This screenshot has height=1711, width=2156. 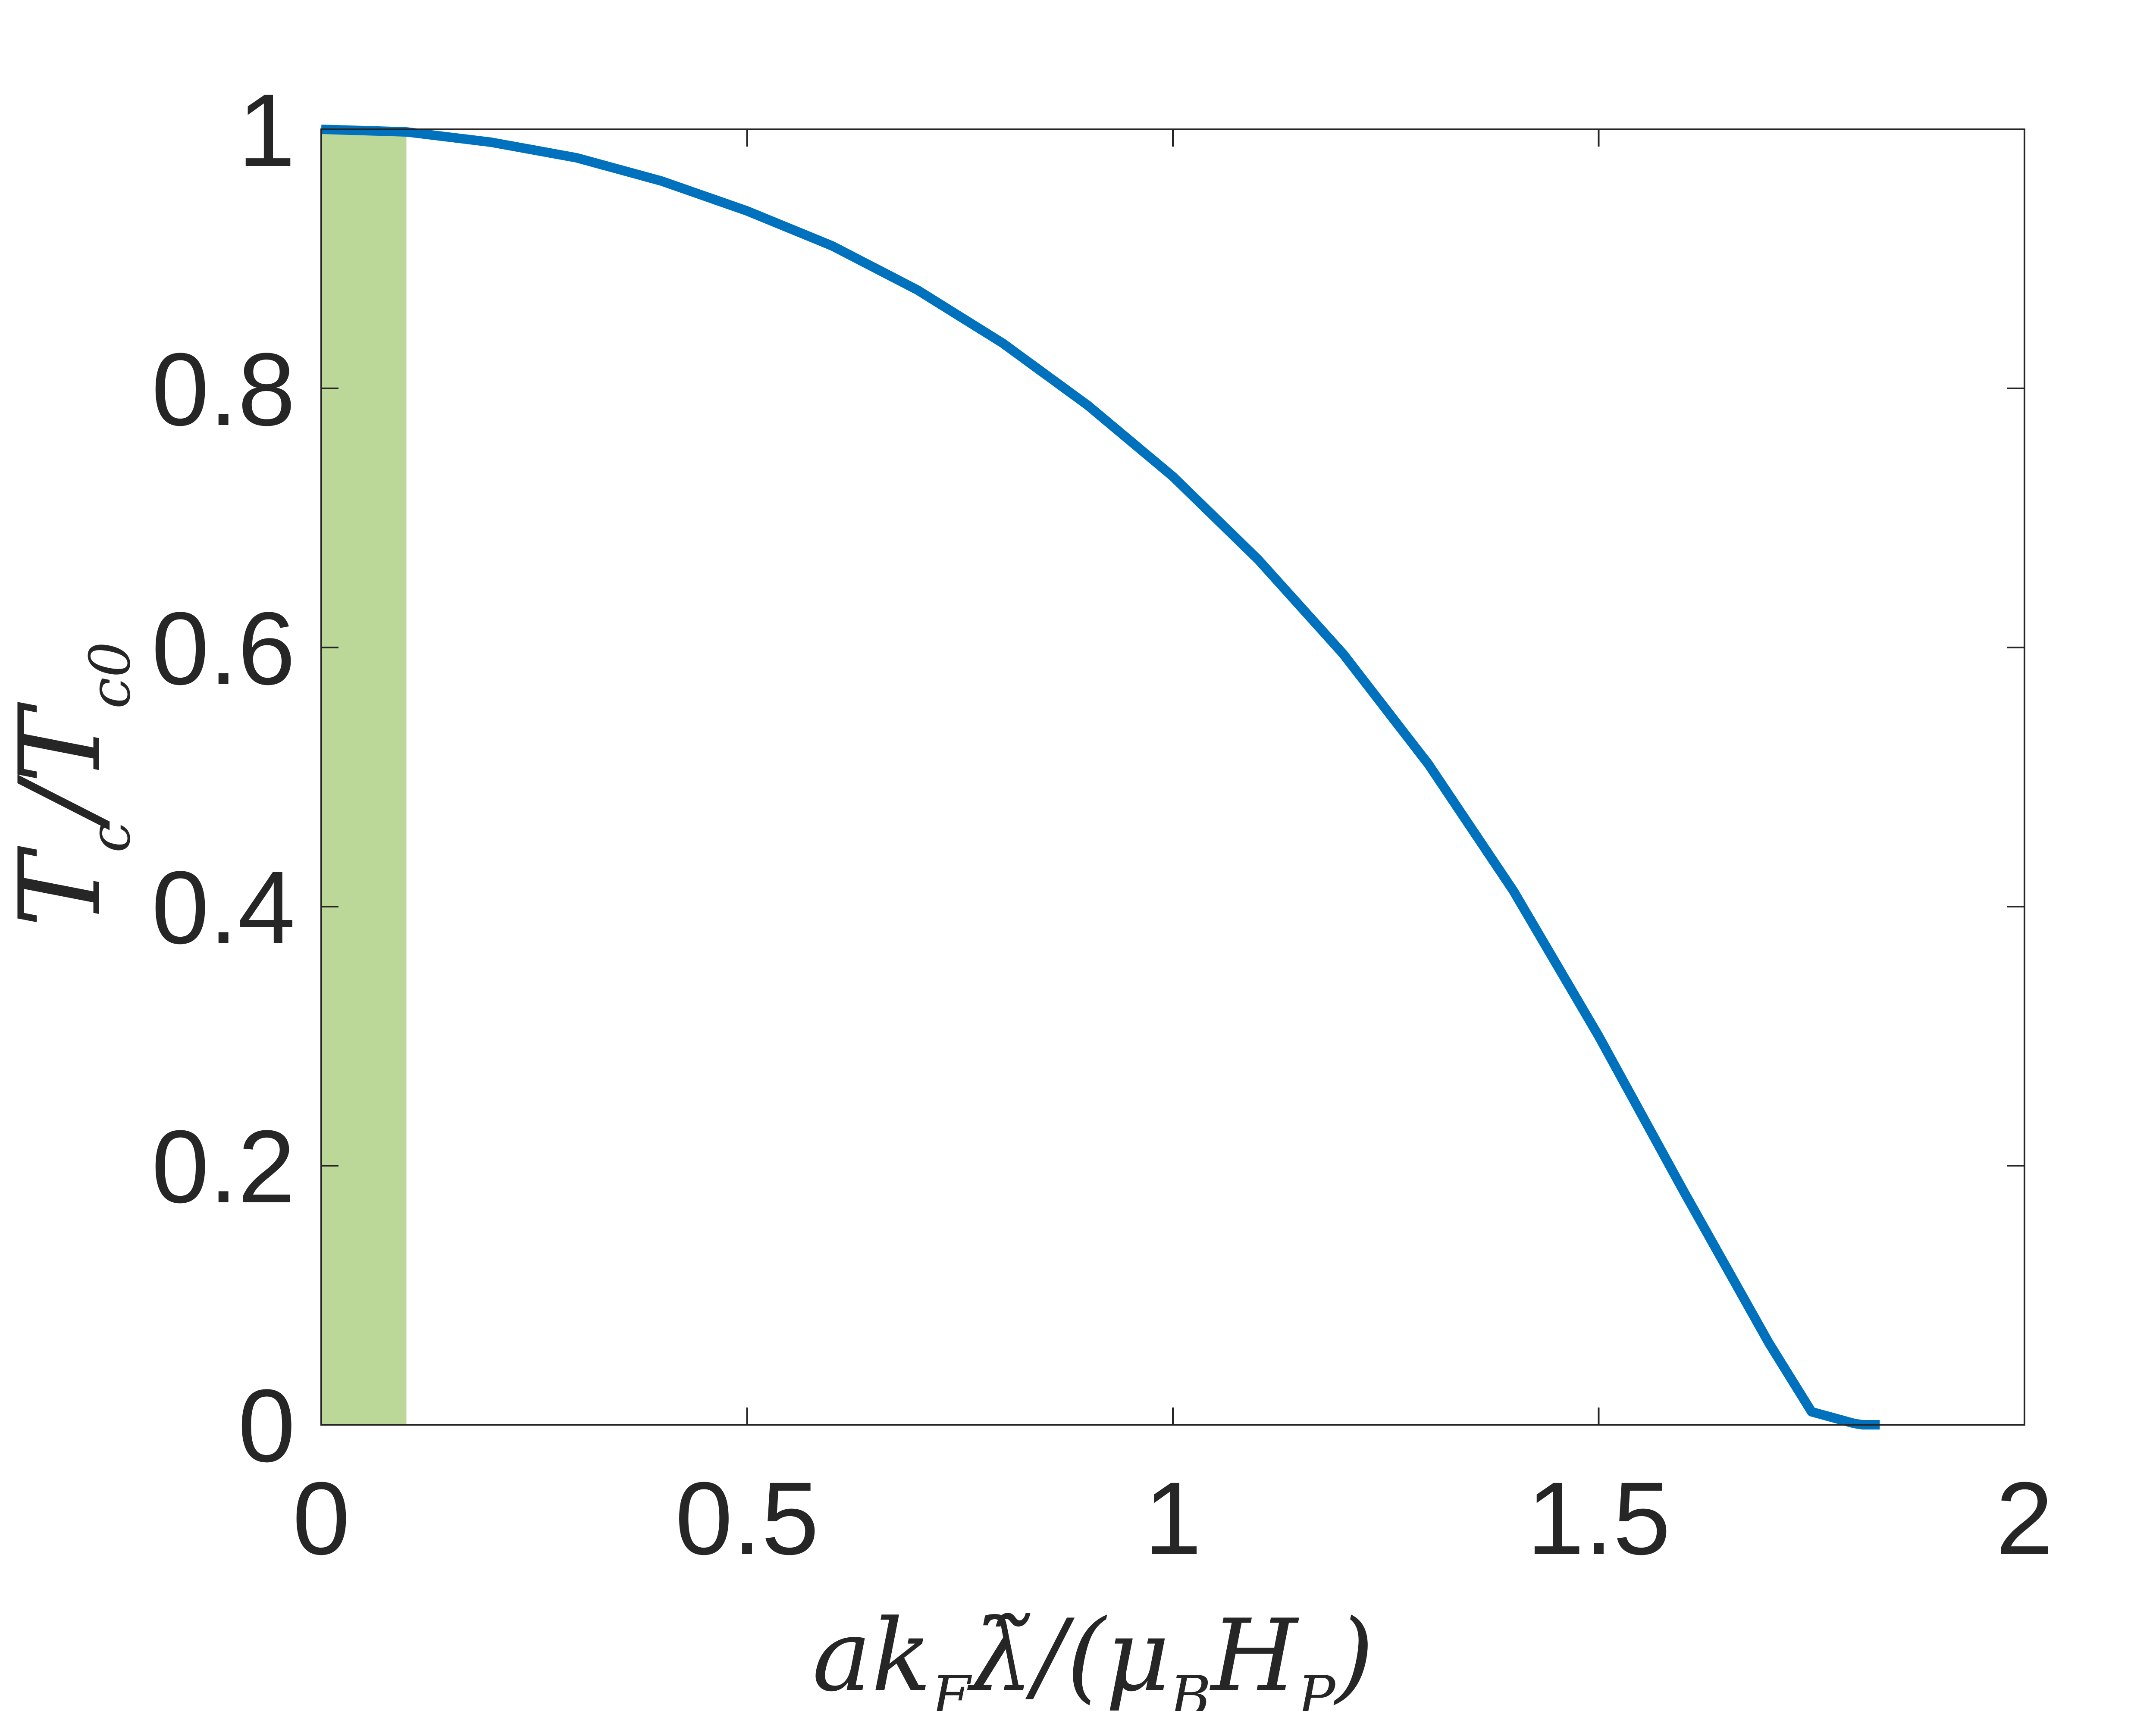 What do you see at coordinates (2024, 1518) in the screenshot?
I see `x-tick-label: 2` at bounding box center [2024, 1518].